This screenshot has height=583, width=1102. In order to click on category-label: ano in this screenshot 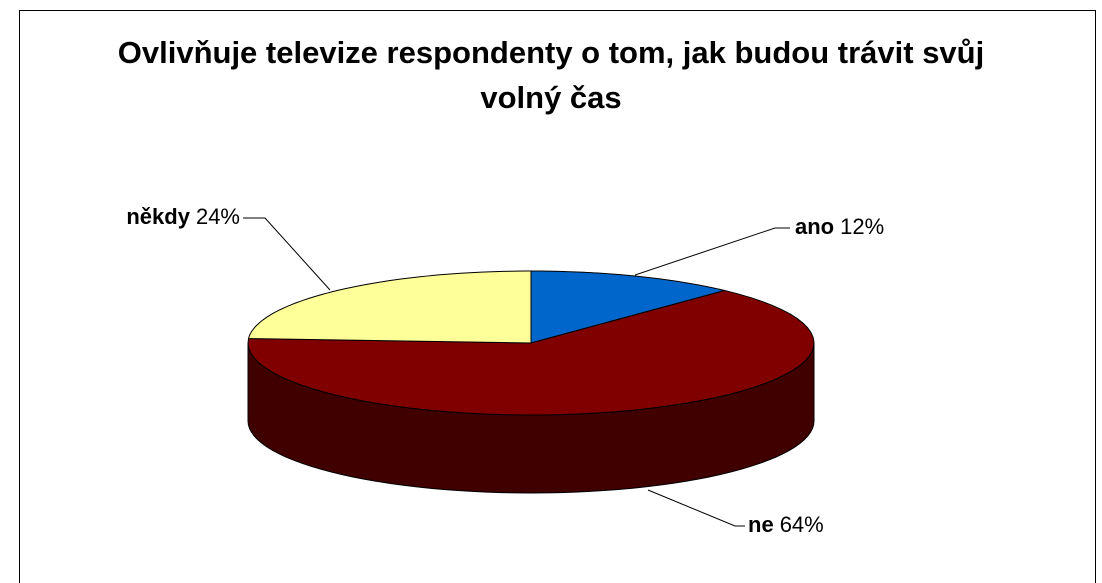, I will do `click(814, 226)`.